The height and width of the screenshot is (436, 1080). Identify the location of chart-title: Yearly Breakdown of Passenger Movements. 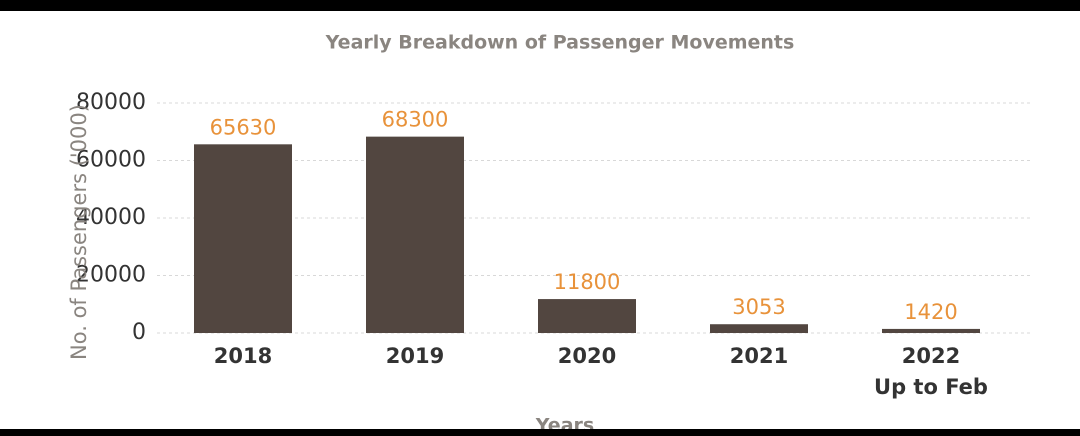
(560, 43).